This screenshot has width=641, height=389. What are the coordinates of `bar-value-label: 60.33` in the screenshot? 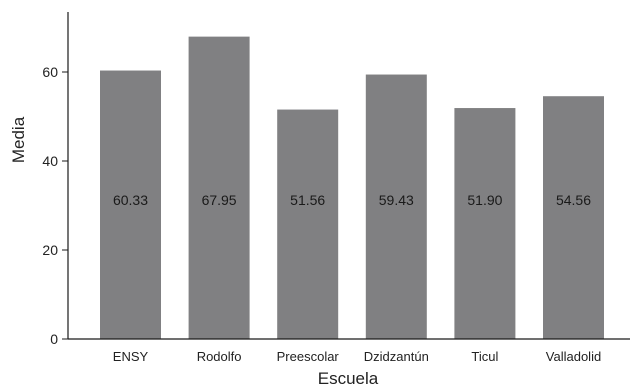 It's located at (130, 200).